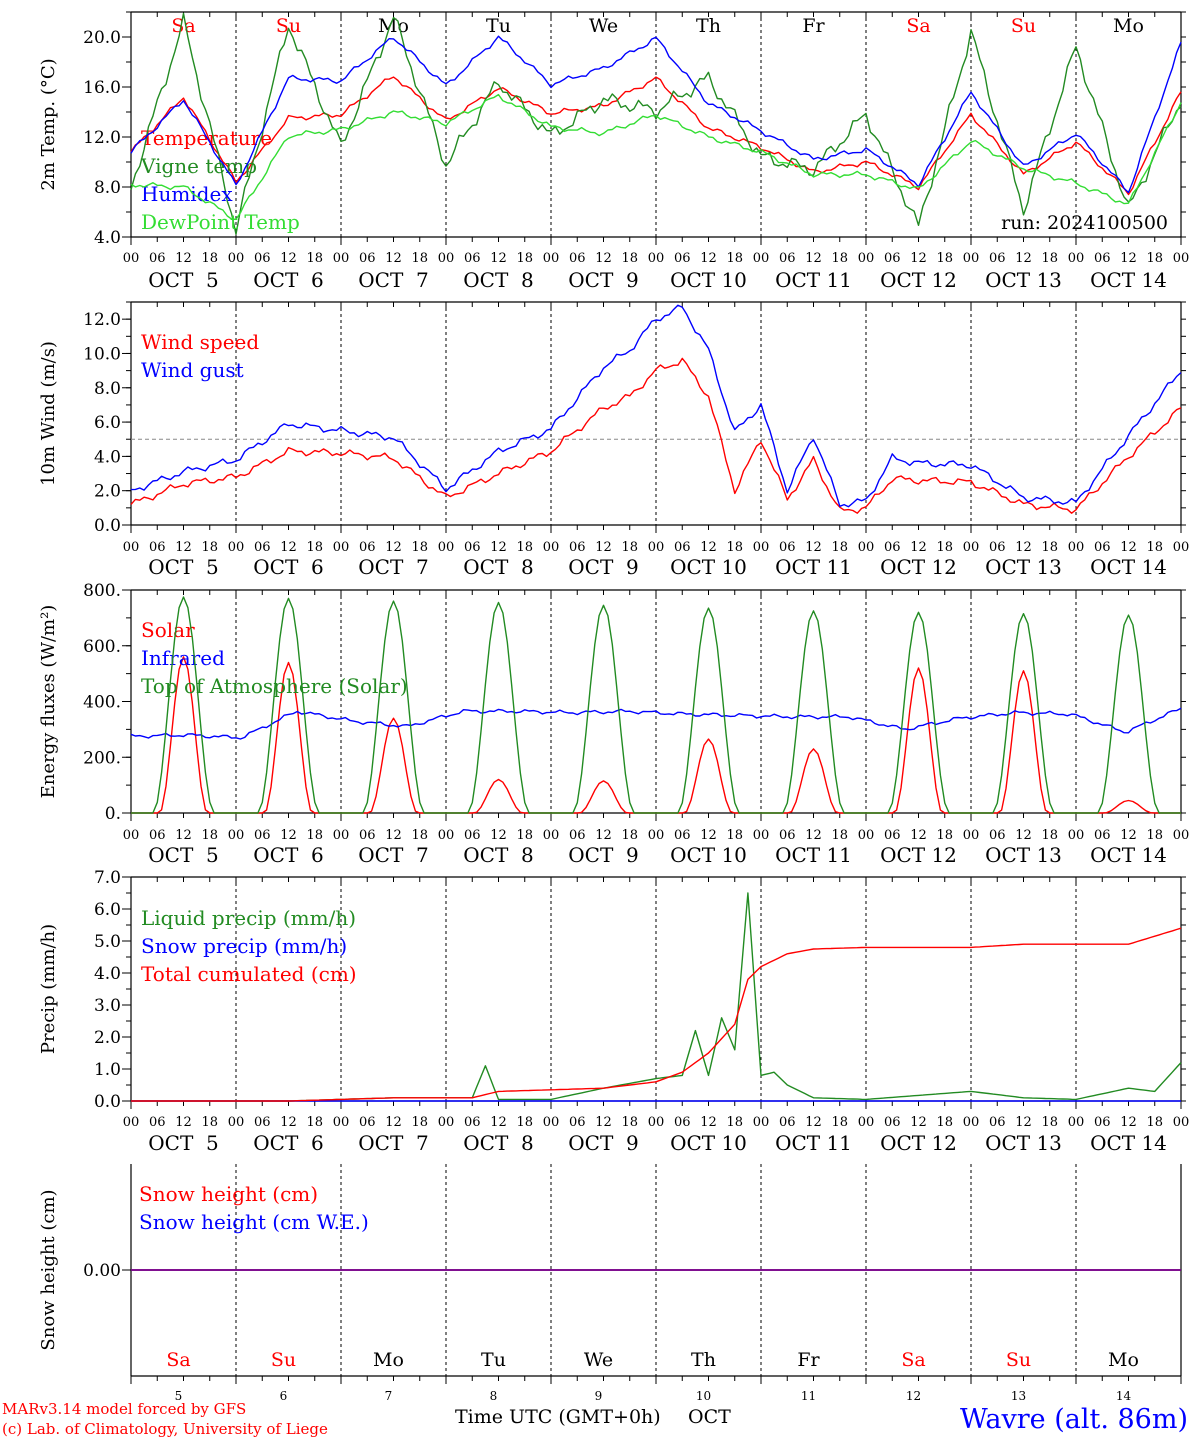 Image resolution: width=1194 pixels, height=1440 pixels. I want to click on legend-entry: Liquid precip (mm/h), so click(248, 918).